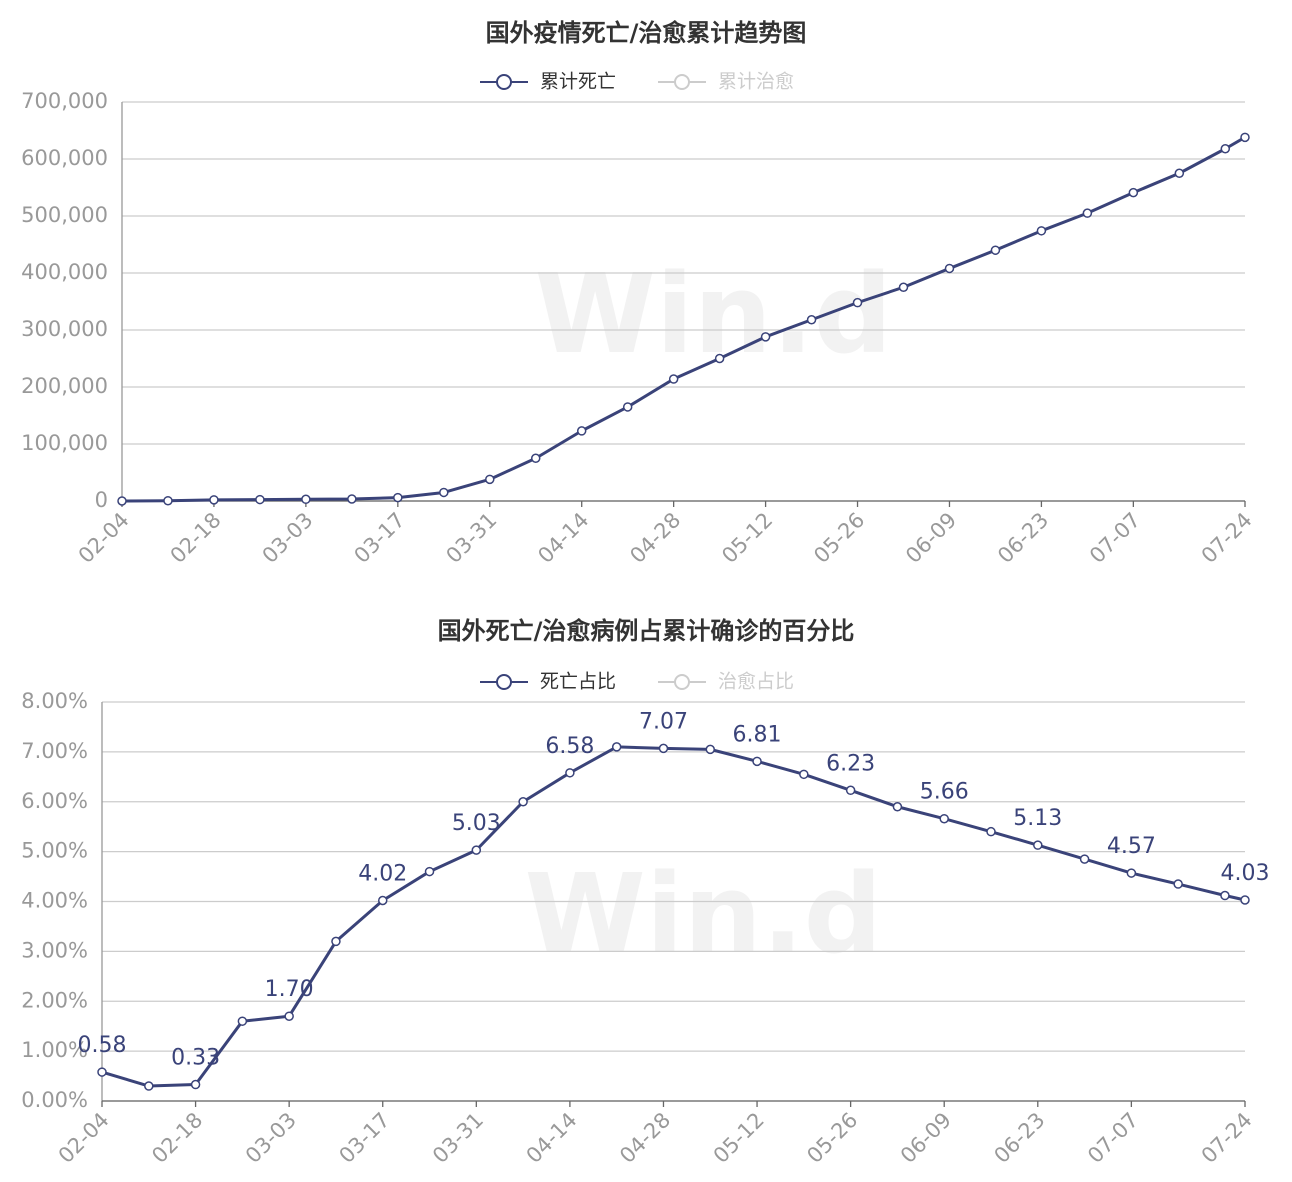 Image resolution: width=1292 pixels, height=1182 pixels. I want to click on y-tick-label: 3.00%, so click(54, 950).